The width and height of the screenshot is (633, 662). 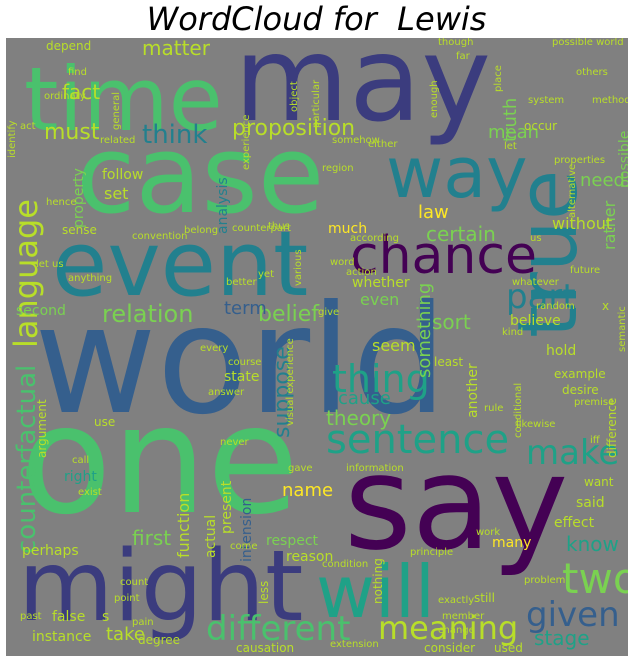 What do you see at coordinates (245, 308) in the screenshot?
I see `word-term: term` at bounding box center [245, 308].